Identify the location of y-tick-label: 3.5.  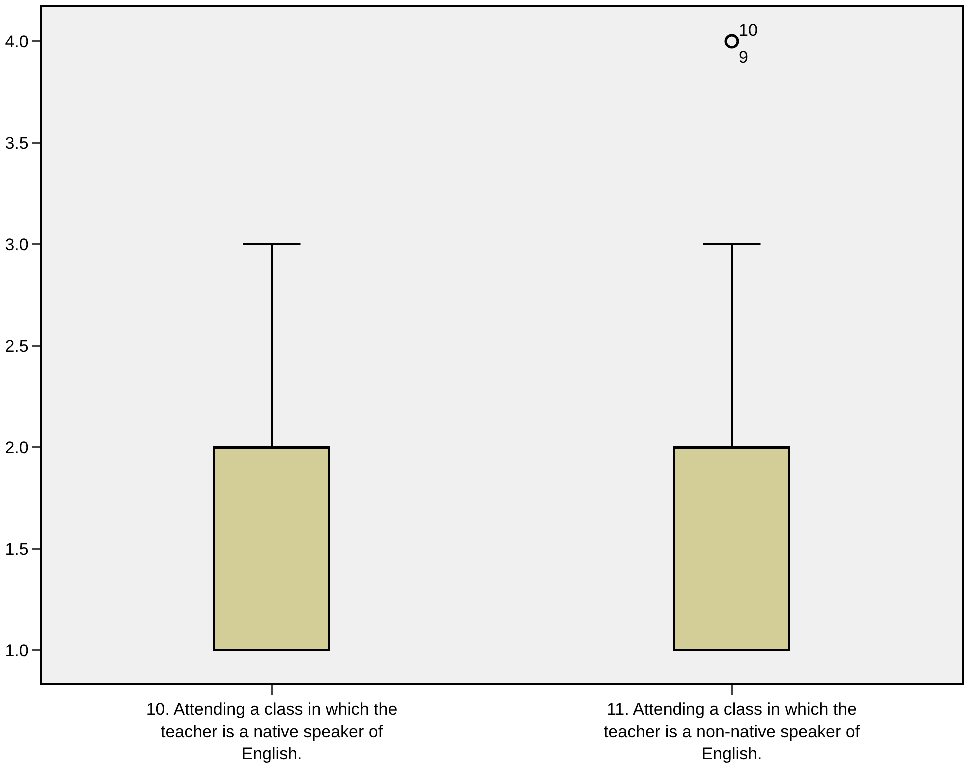
(17, 143).